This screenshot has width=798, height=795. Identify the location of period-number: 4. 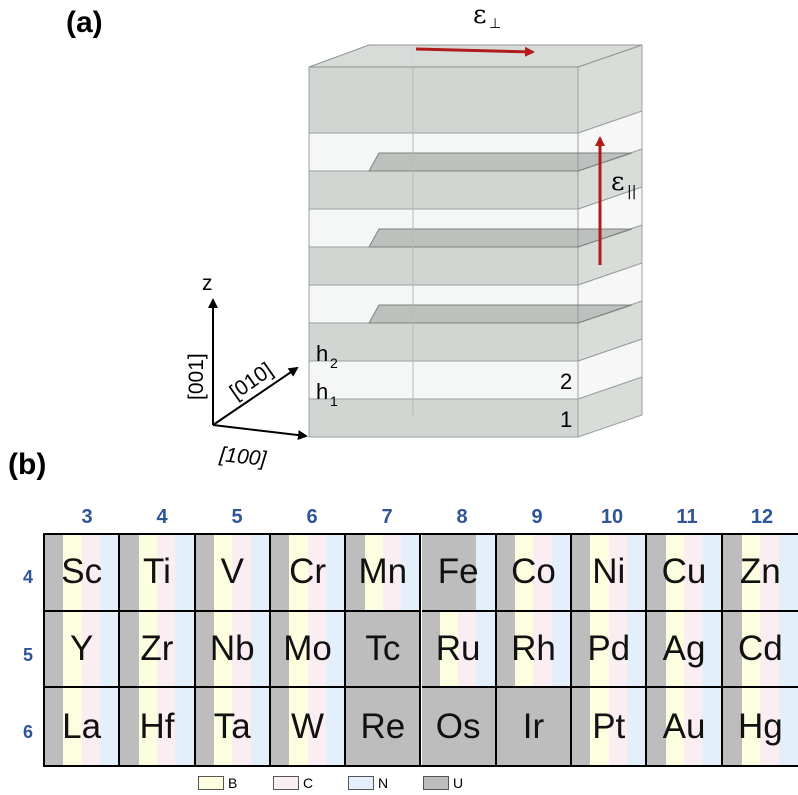
(27, 577).